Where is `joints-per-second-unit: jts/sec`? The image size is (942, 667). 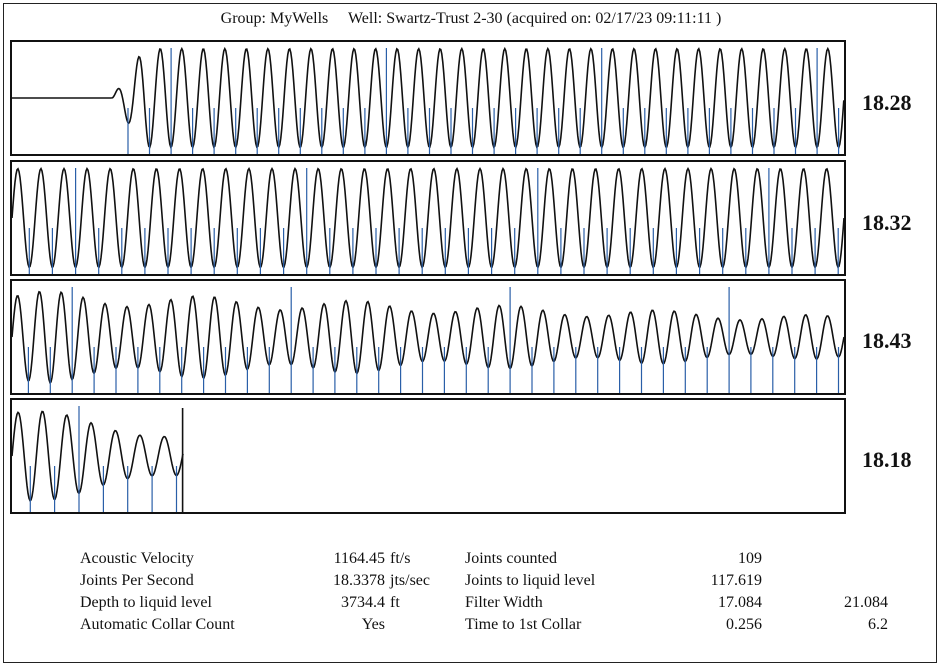
joints-per-second-unit: jts/sec is located at coordinates (410, 580).